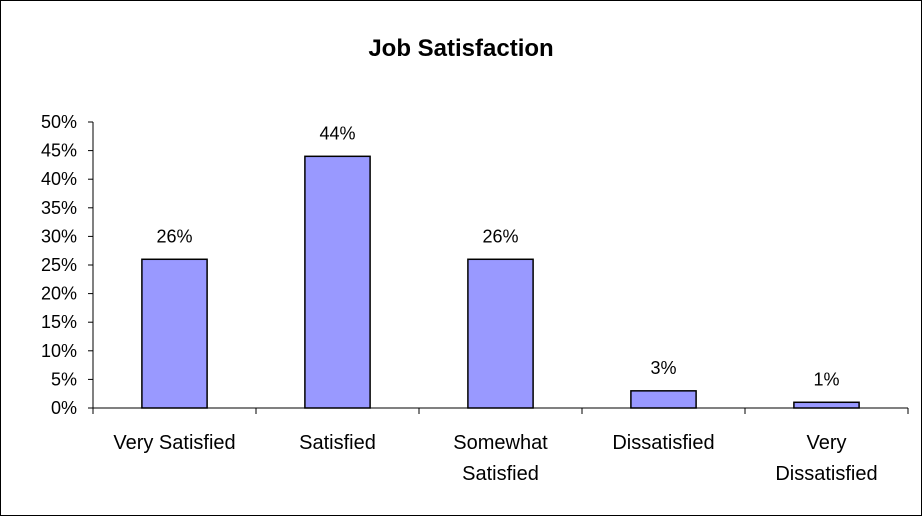 The width and height of the screenshot is (922, 517). What do you see at coordinates (500, 443) in the screenshot?
I see `category-label: Somewhat` at bounding box center [500, 443].